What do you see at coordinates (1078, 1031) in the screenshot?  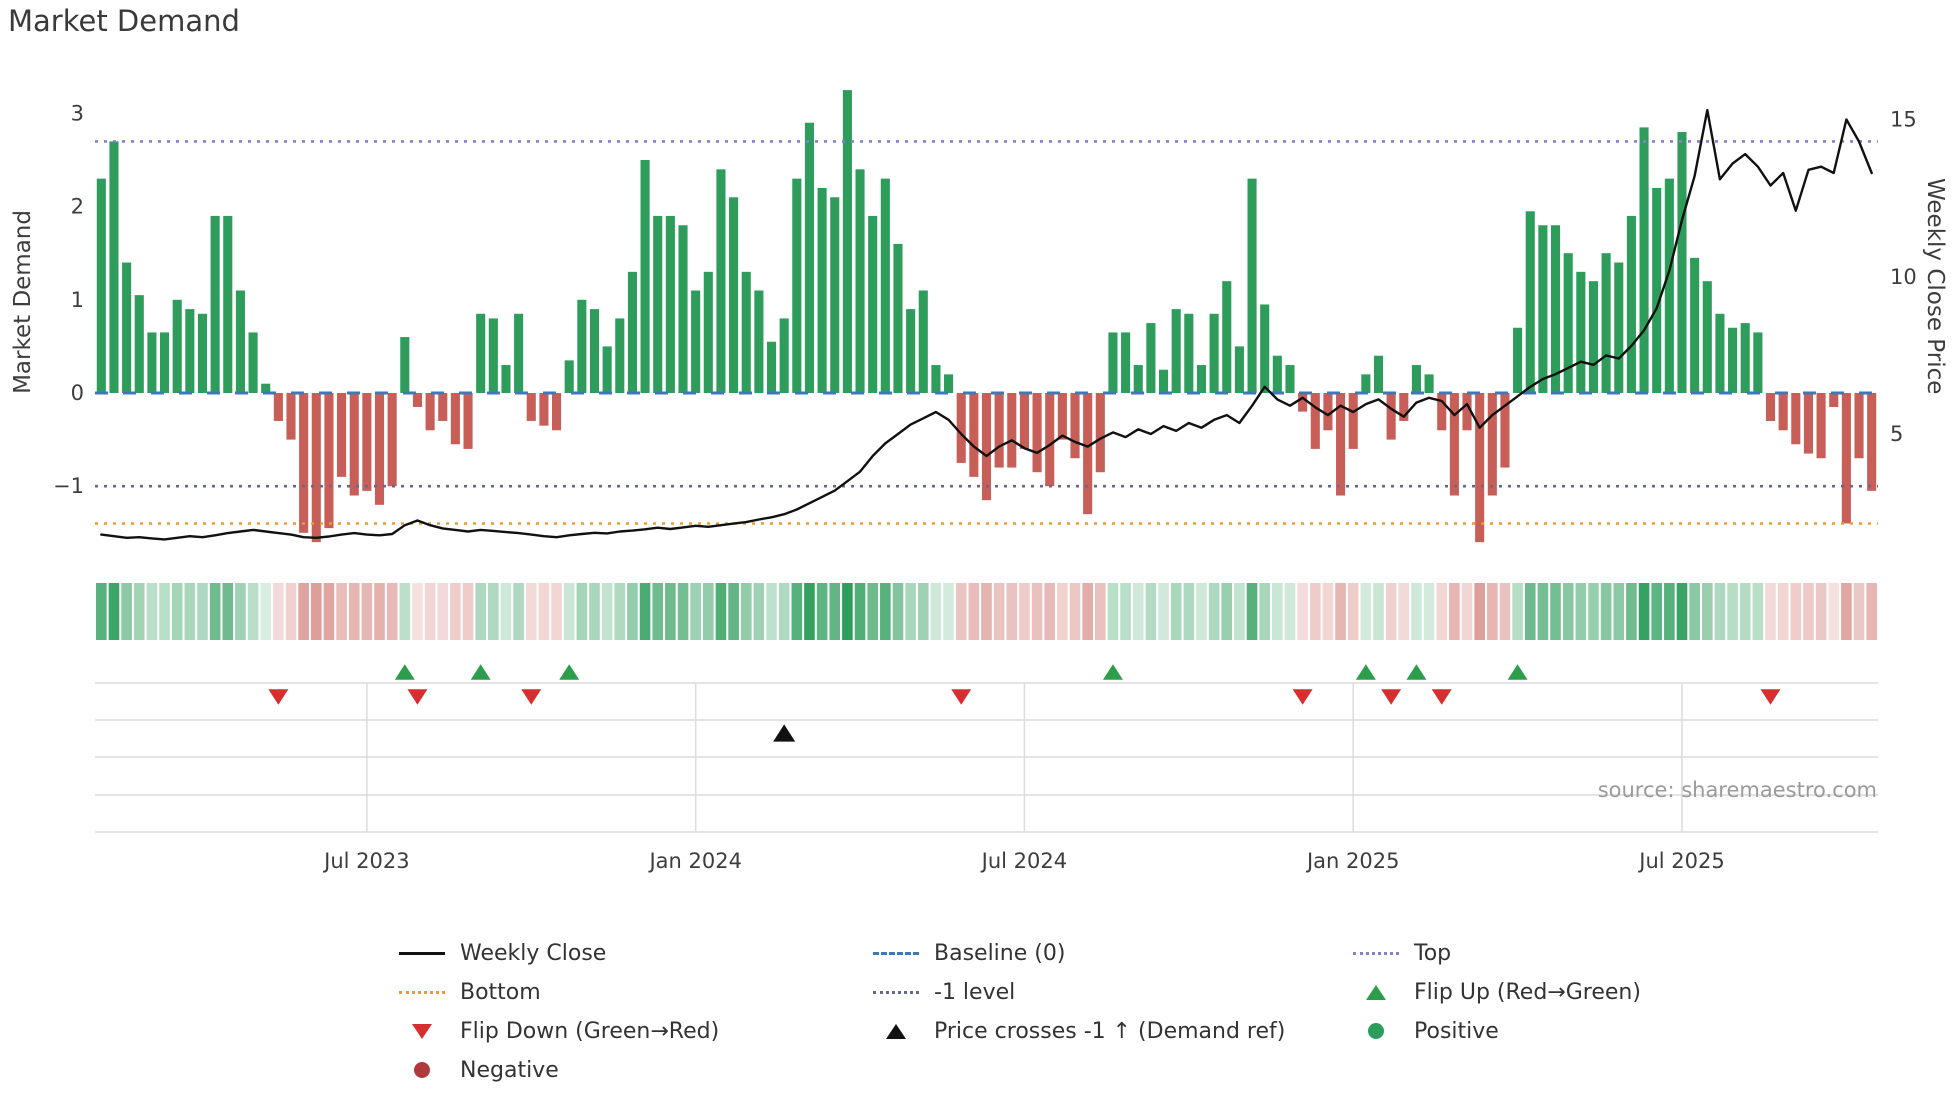 I see `legend-item-price-cross: Price crosses -1 ↑ (Demand ref)` at bounding box center [1078, 1031].